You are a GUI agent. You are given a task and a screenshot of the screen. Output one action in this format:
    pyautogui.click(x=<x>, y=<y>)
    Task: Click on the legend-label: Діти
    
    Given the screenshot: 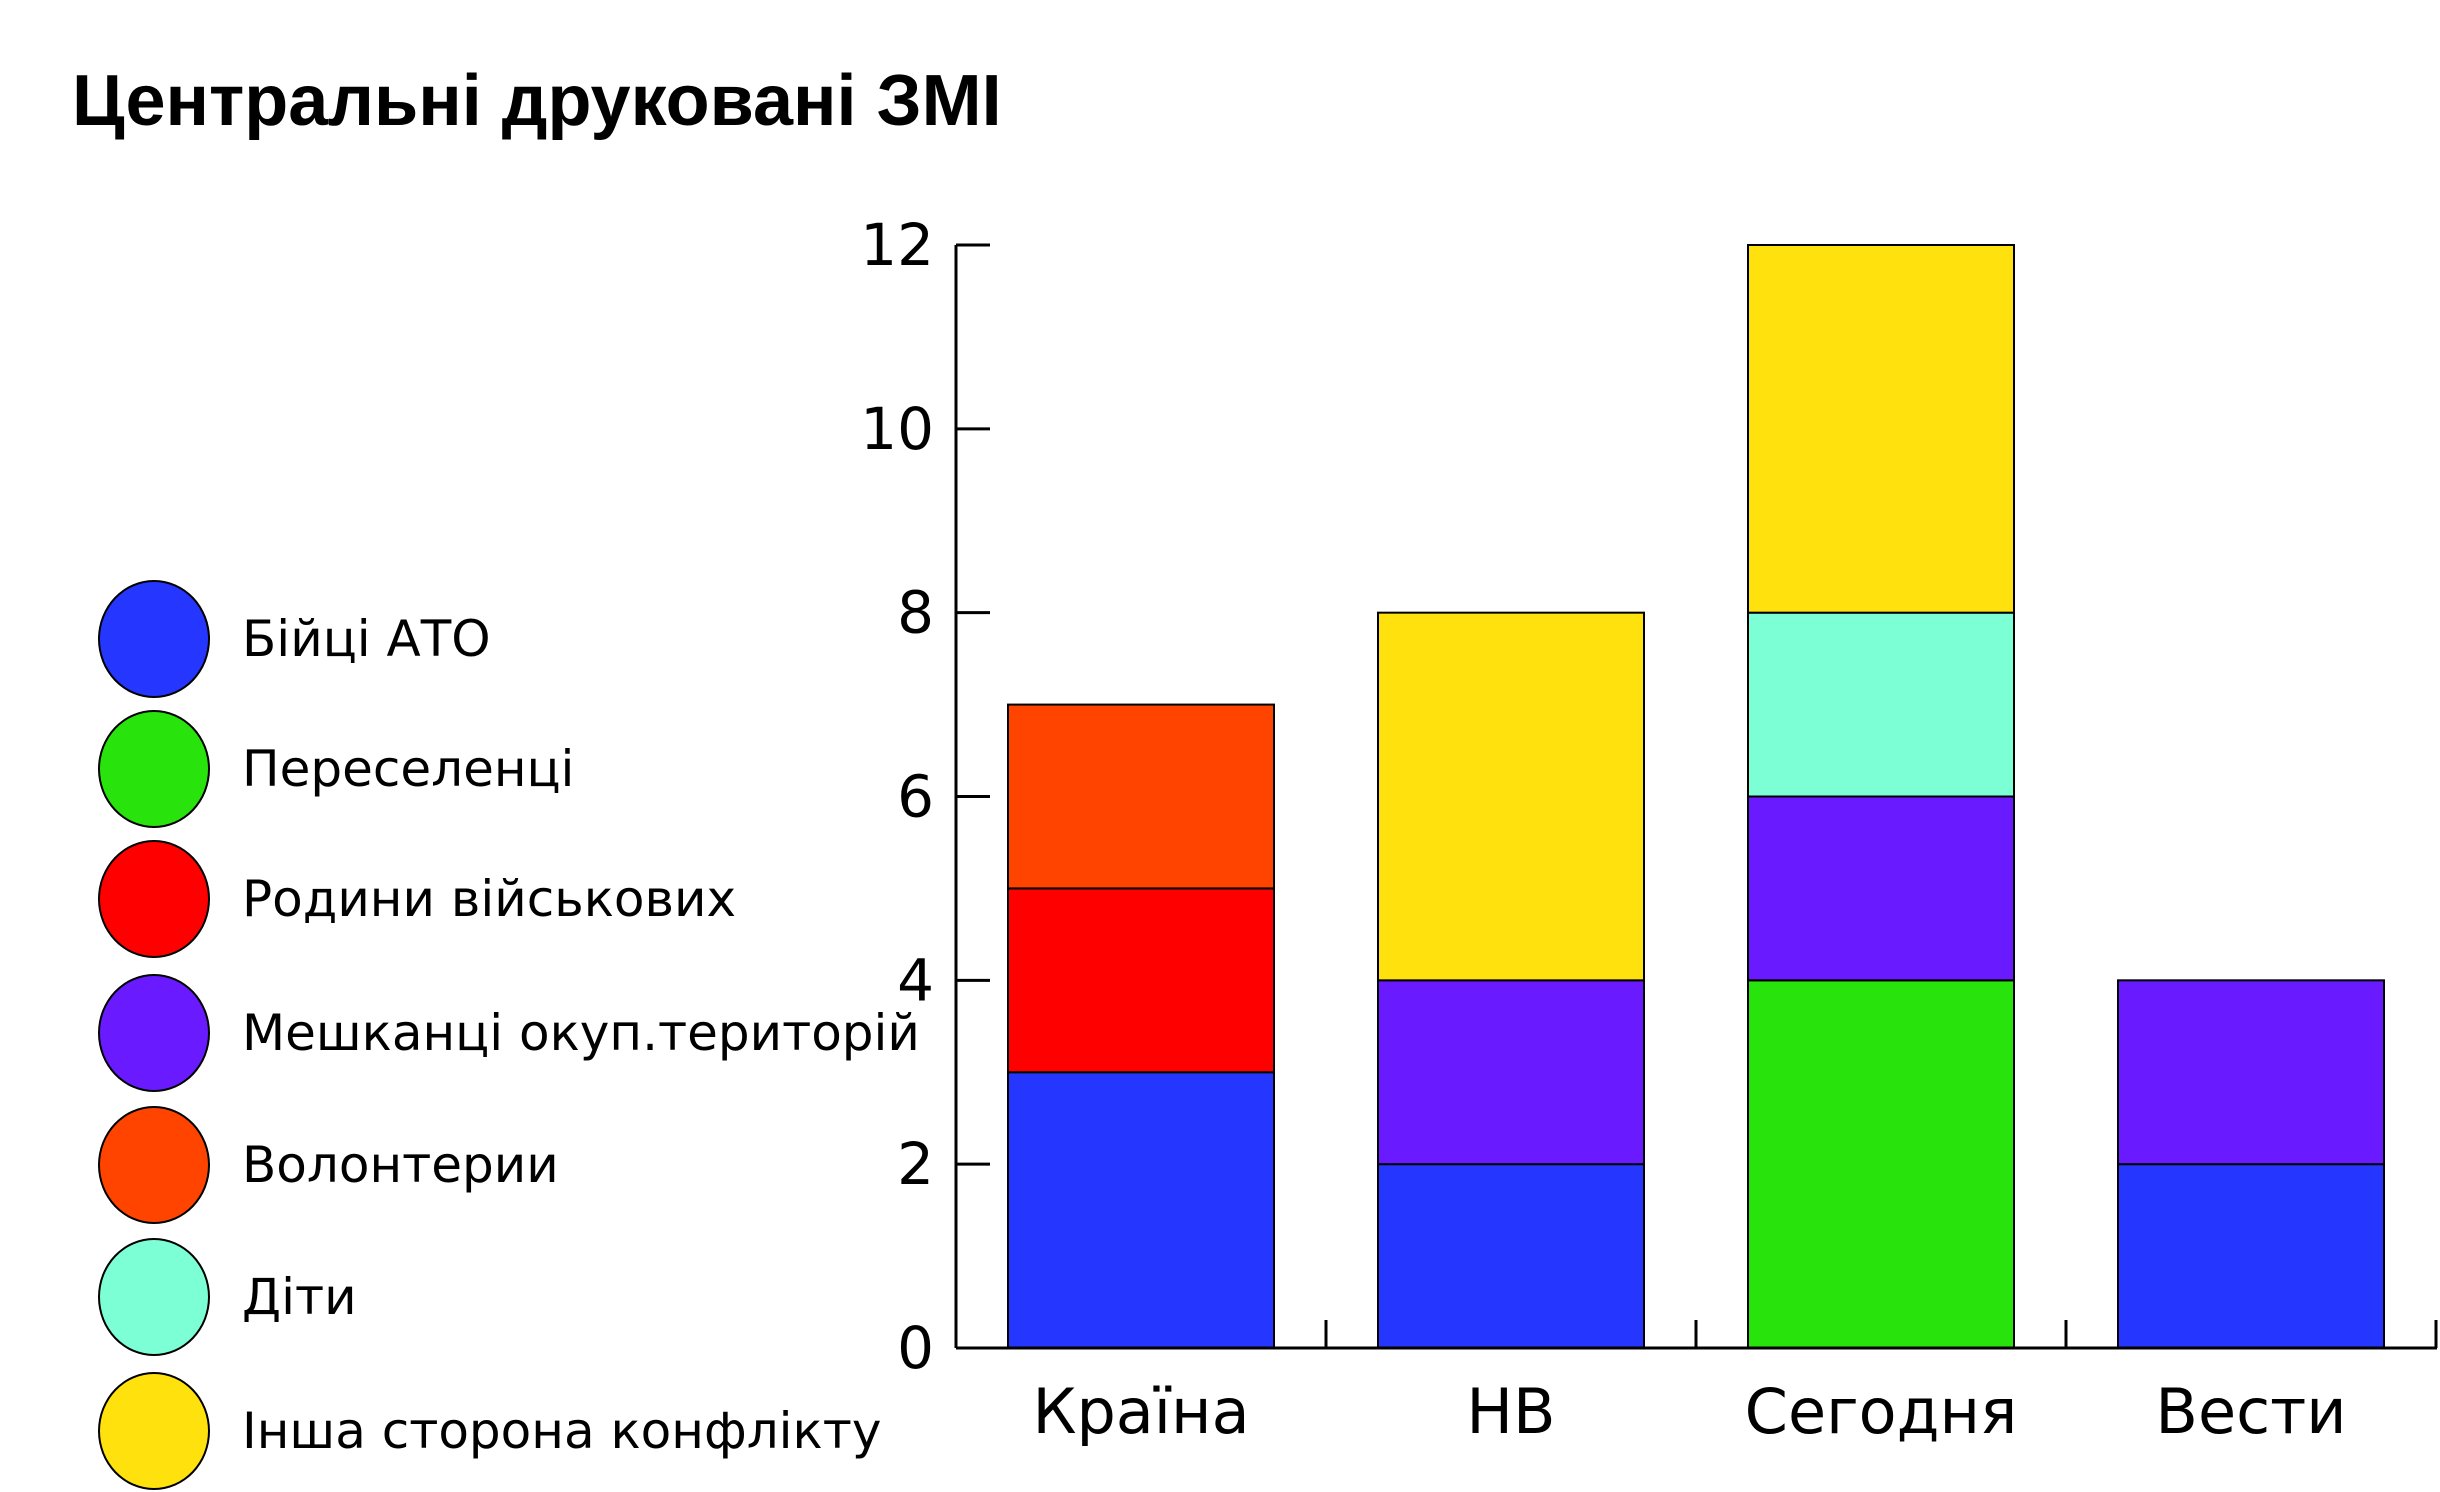 What is the action you would take?
    pyautogui.click(x=299, y=1297)
    